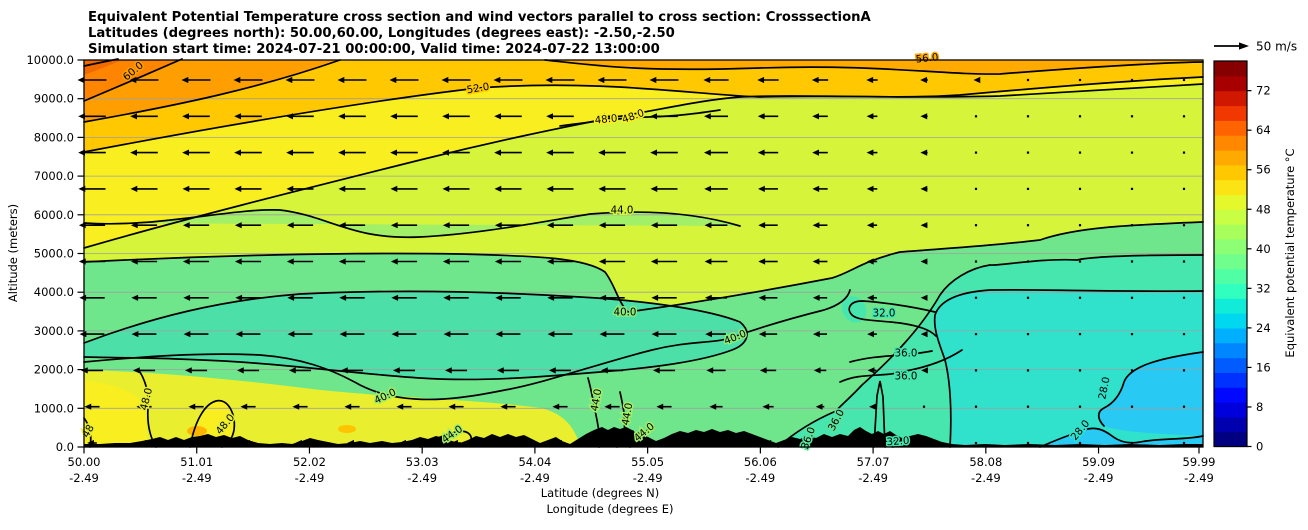  Describe the element at coordinates (625, 313) in the screenshot. I see `contour-label: 40.0` at that location.